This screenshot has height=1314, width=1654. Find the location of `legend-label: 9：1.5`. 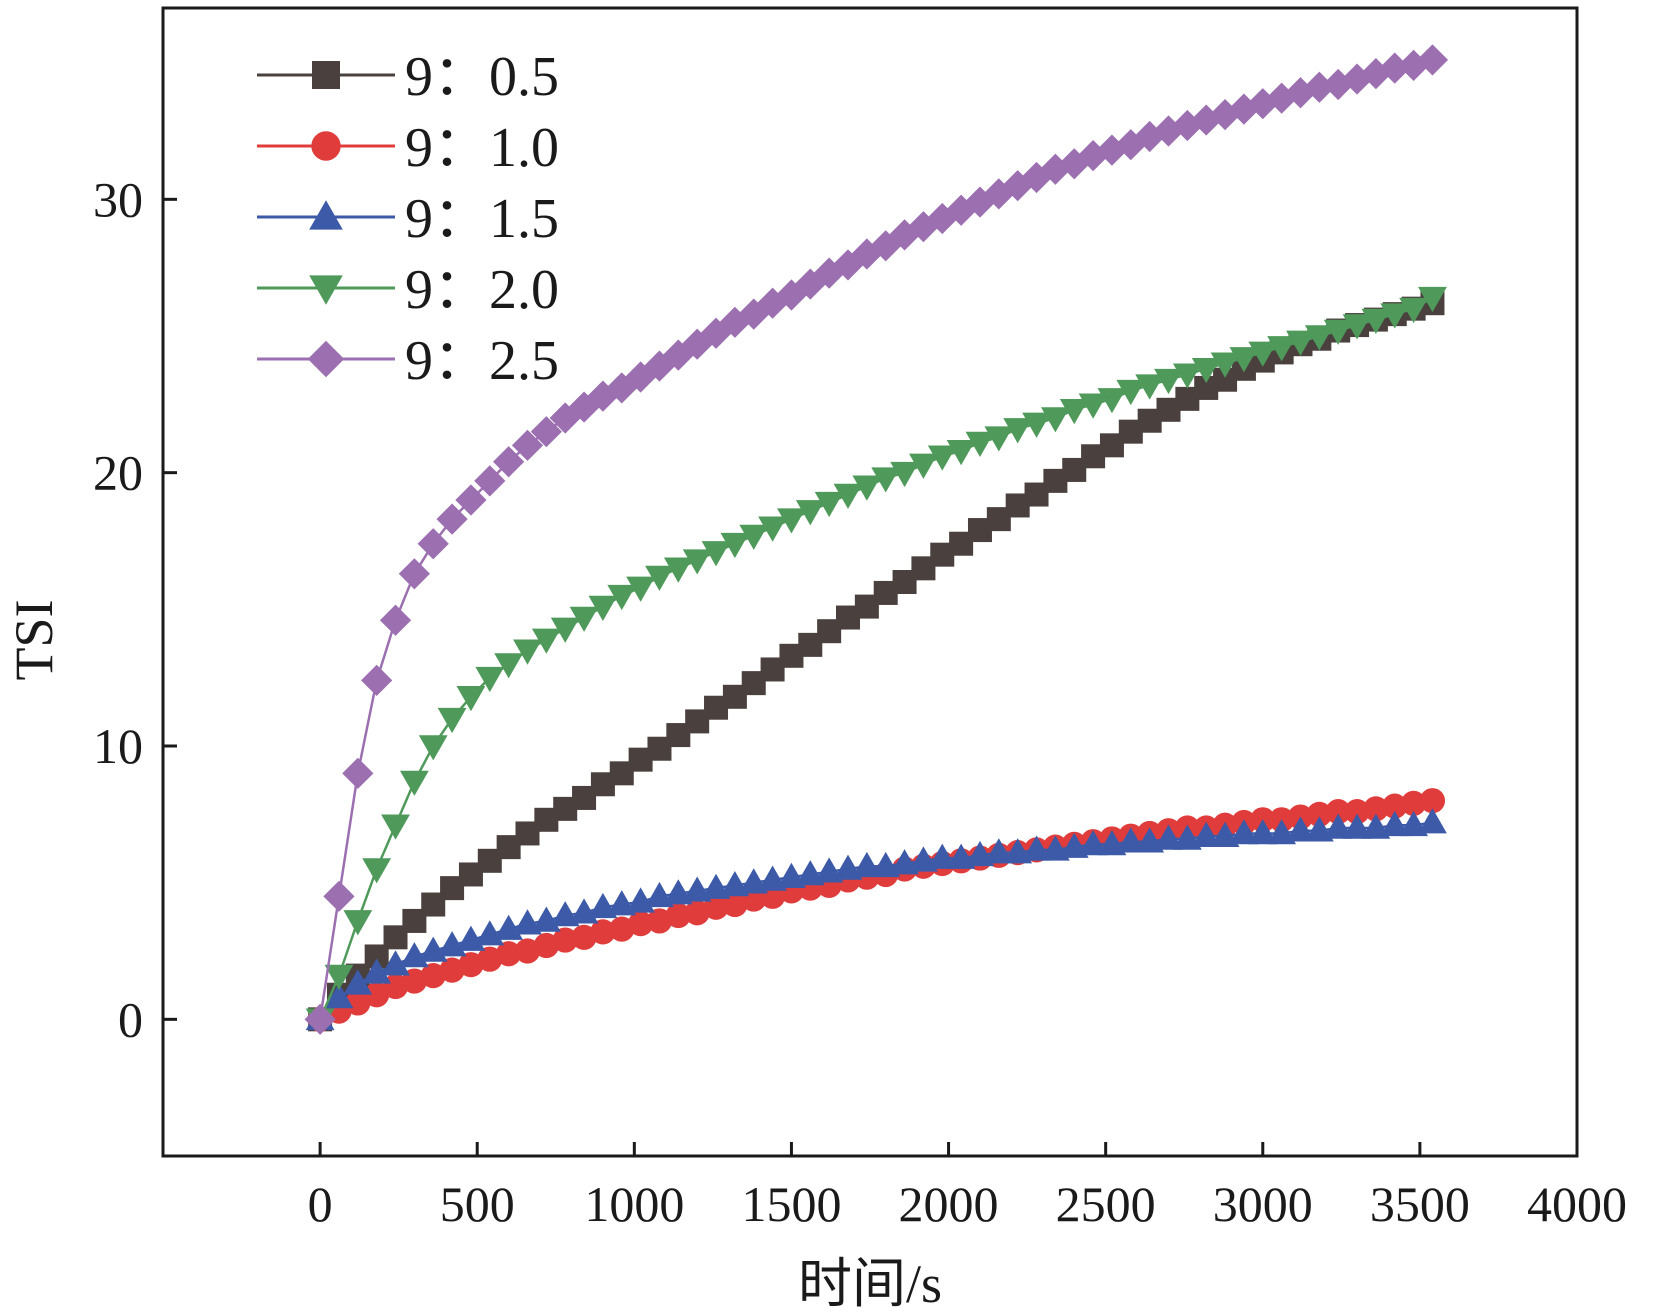

legend-label: 9：1.5 is located at coordinates (482, 219).